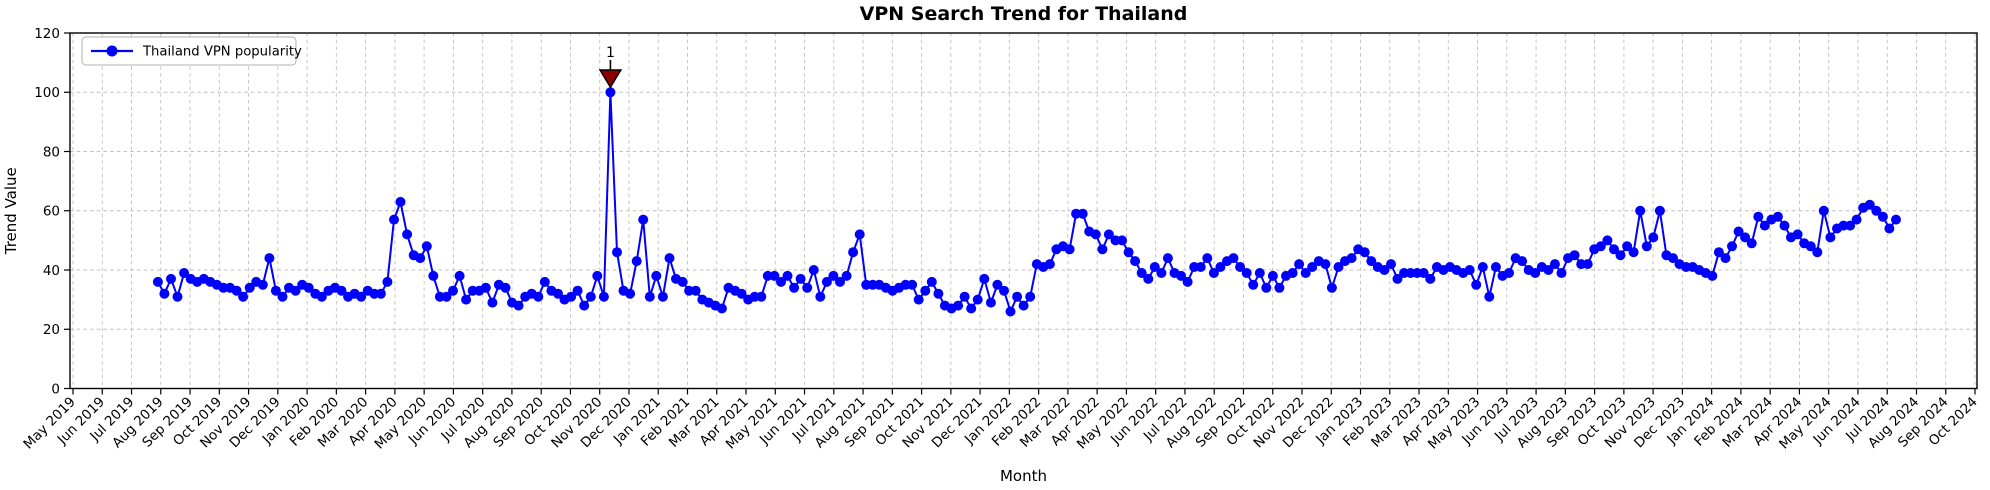 The image size is (1990, 490). Describe the element at coordinates (51, 271) in the screenshot. I see `y-tick-label: 40` at that location.